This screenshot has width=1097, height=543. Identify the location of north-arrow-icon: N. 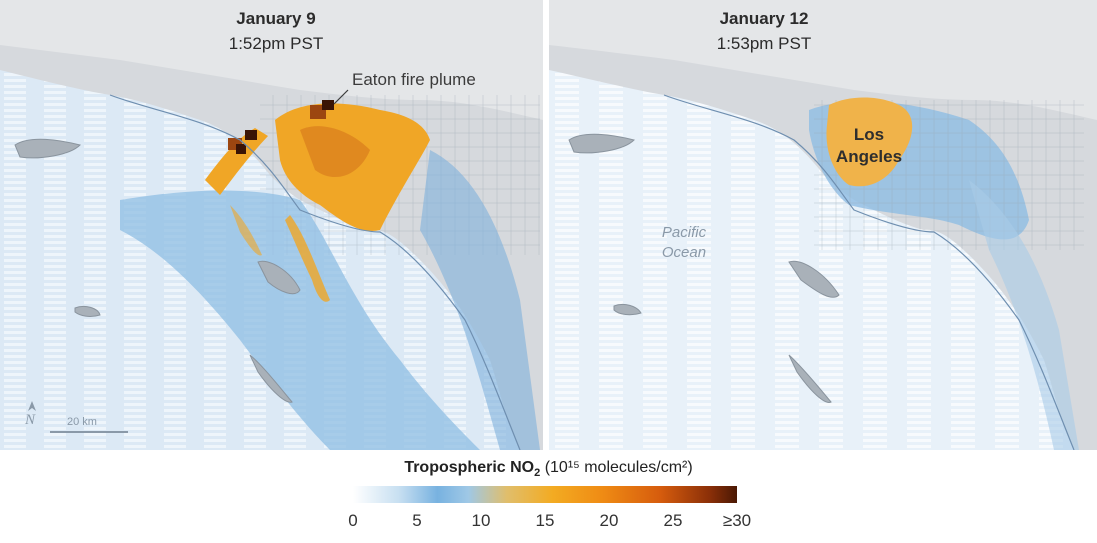
(32, 416).